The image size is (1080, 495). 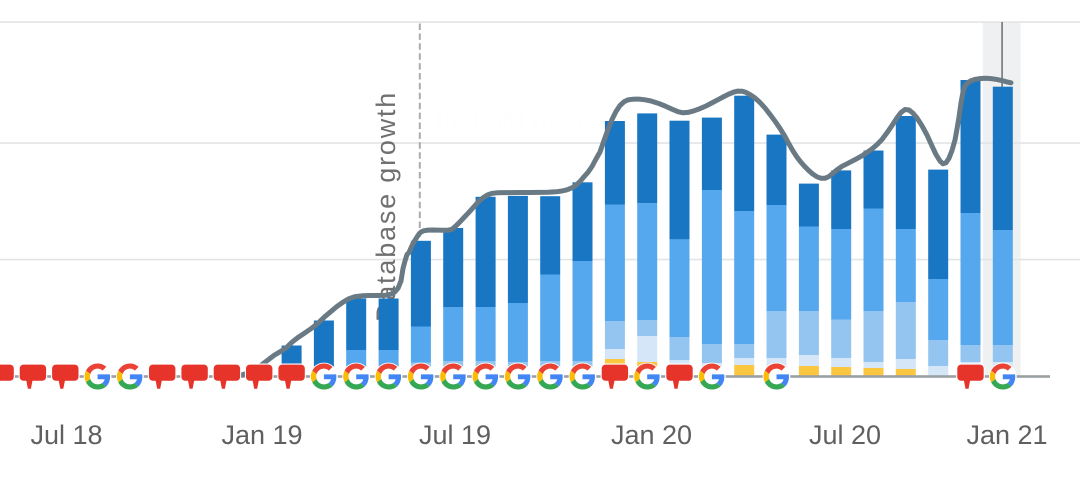 I want to click on svg-text: Inst bM mest, so click(x=513, y=119).